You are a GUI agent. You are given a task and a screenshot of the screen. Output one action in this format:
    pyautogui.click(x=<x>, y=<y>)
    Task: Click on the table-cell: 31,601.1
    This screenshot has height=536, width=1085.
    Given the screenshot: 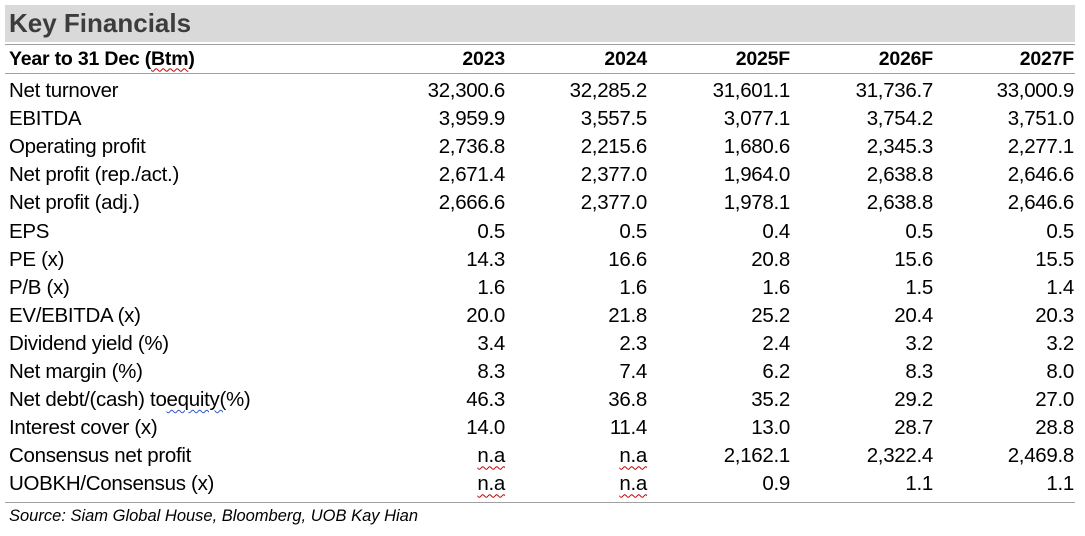 What is the action you would take?
    pyautogui.click(x=752, y=91)
    